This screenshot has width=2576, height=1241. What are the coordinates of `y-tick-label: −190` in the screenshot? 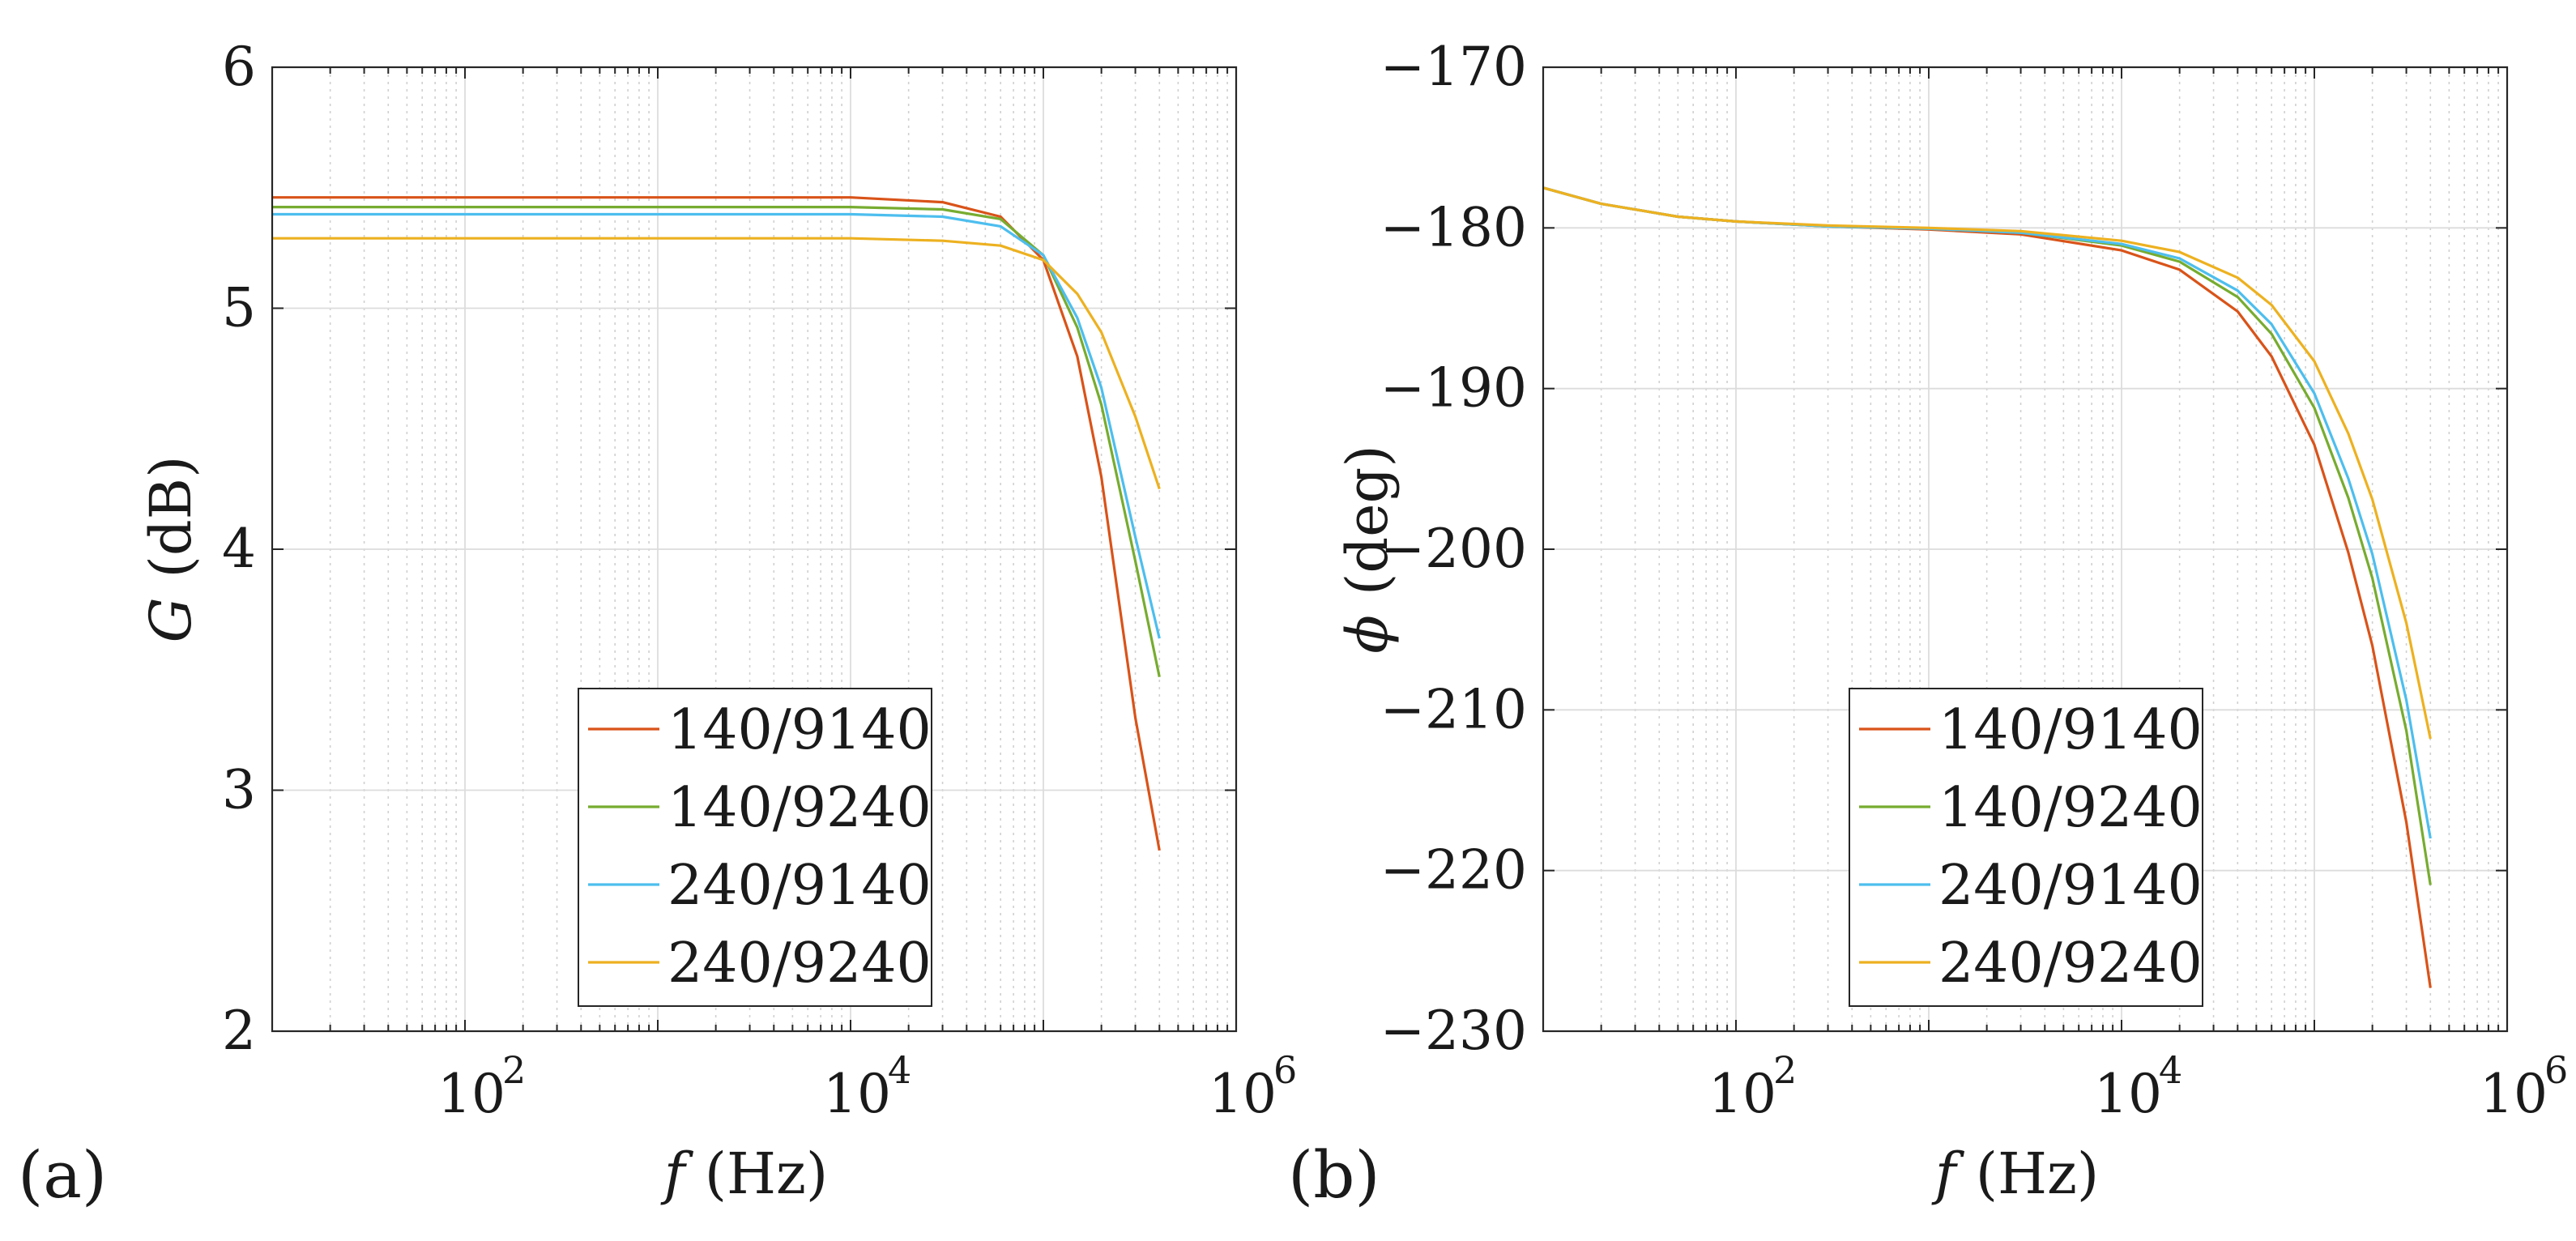 It's located at (1453, 388).